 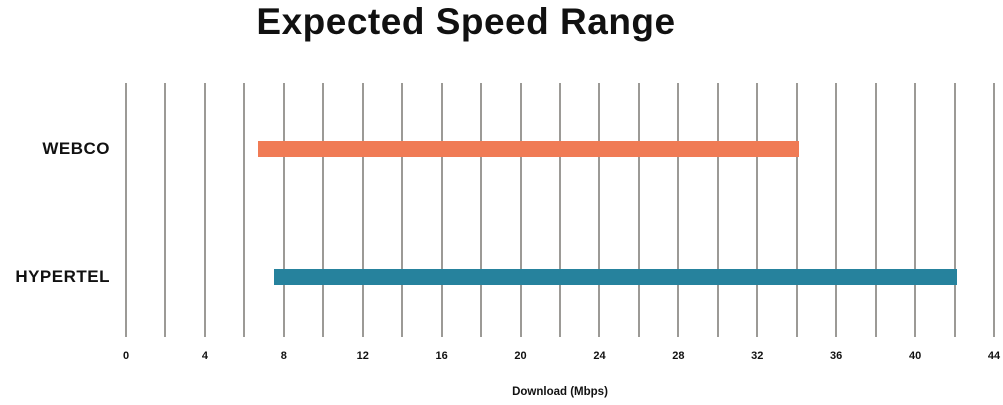 I want to click on x-tick-label: 12, so click(x=362, y=356).